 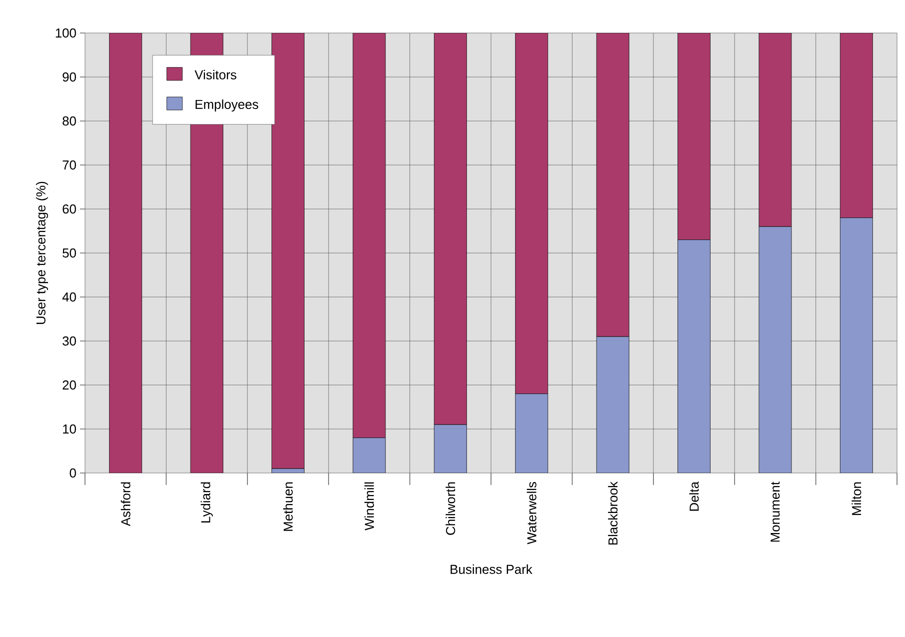 What do you see at coordinates (775, 512) in the screenshot?
I see `x-tick-label: Monument` at bounding box center [775, 512].